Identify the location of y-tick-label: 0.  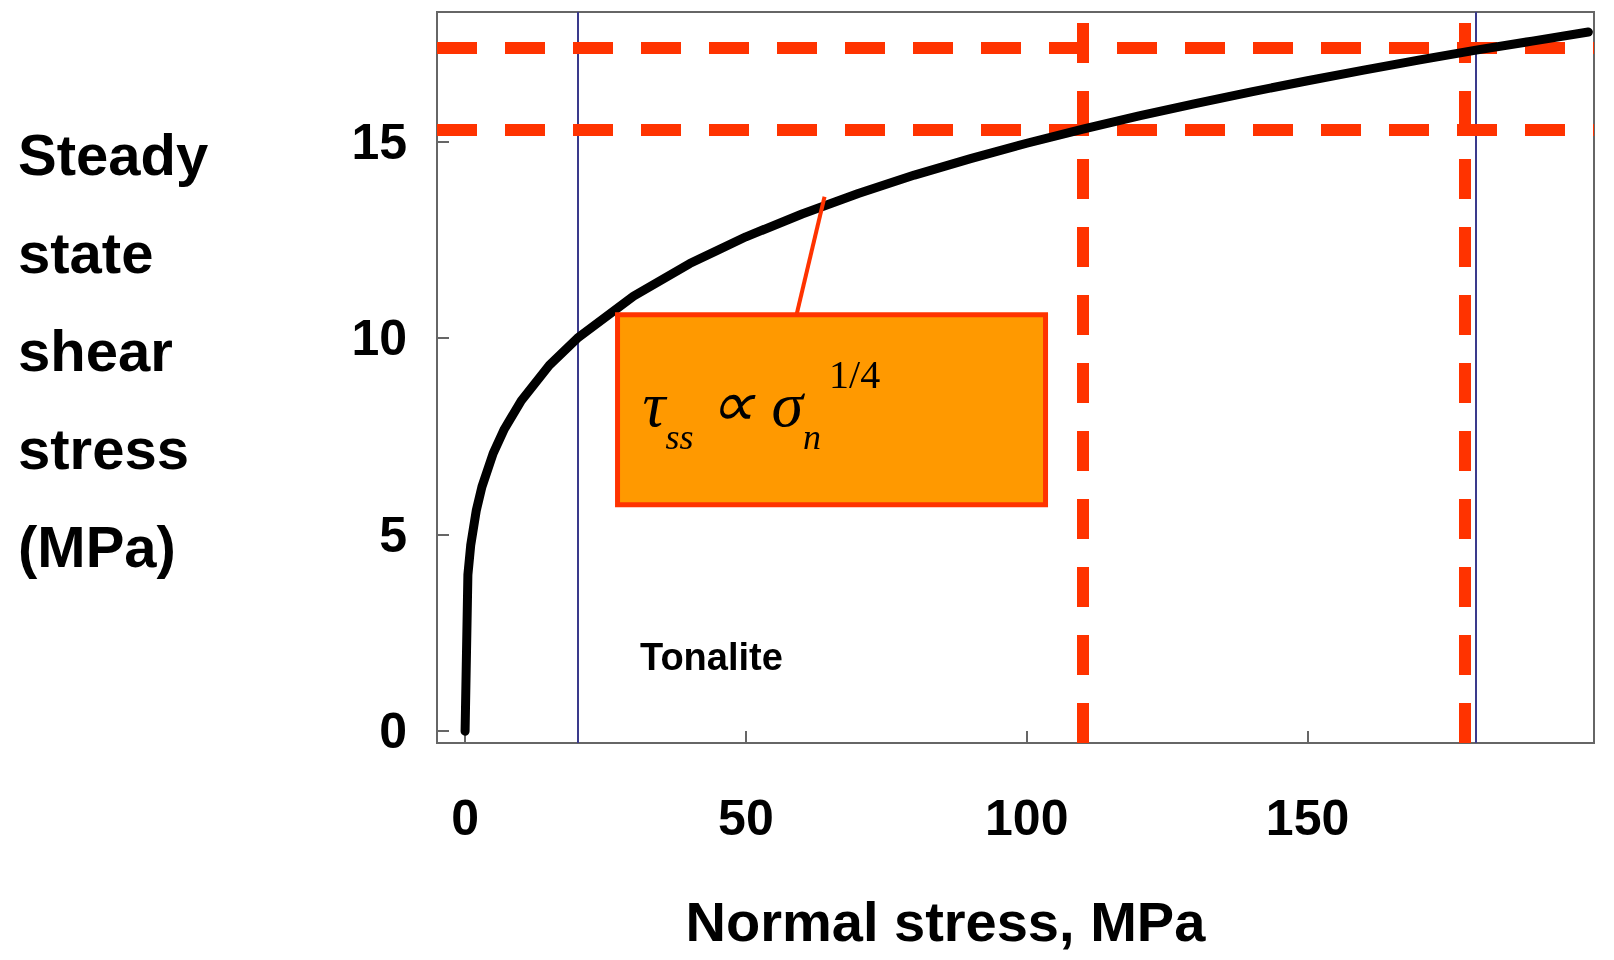
(393, 731).